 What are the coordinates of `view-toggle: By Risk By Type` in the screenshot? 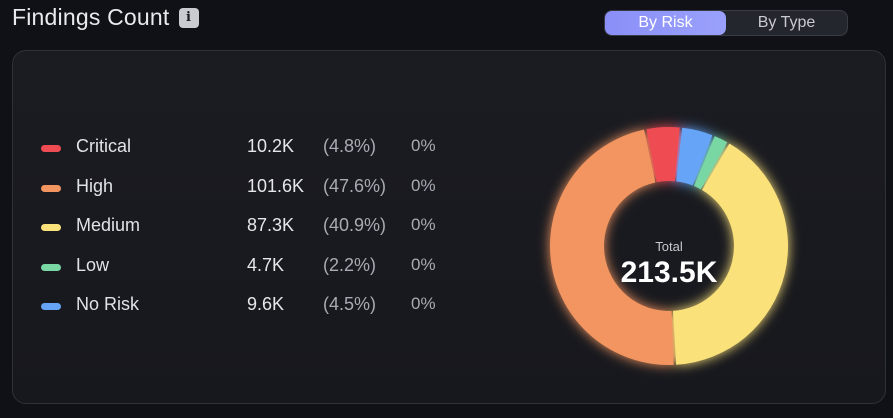 It's located at (726, 23).